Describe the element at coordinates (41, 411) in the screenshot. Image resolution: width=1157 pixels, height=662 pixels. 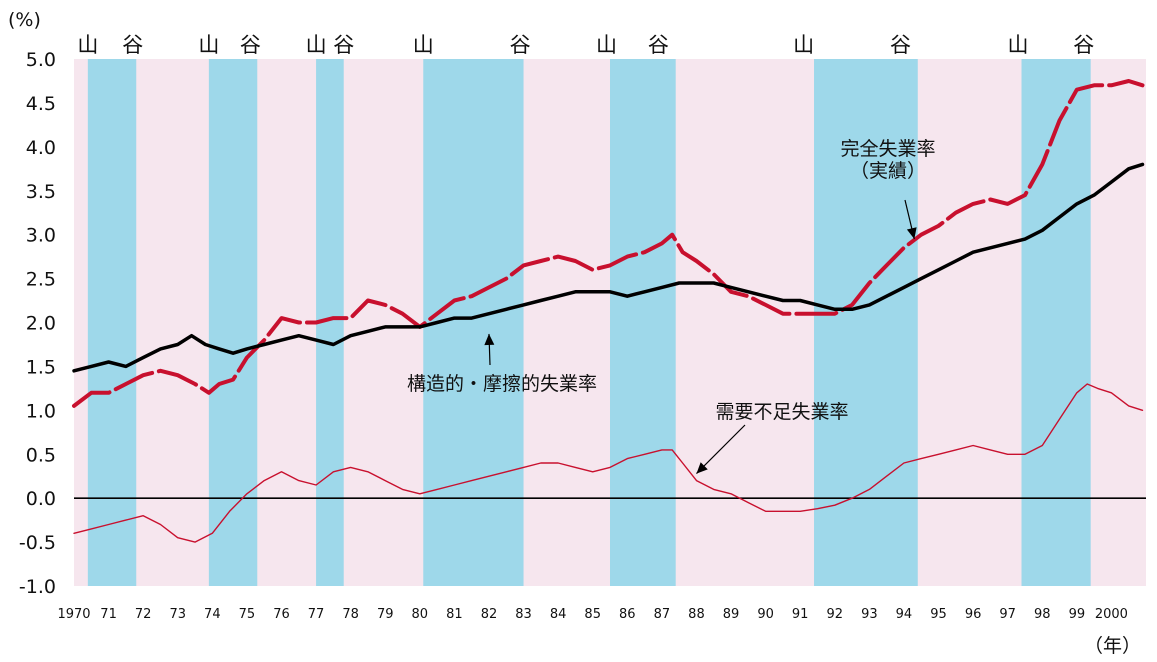
I see `y-tick-label: 1.0` at that location.